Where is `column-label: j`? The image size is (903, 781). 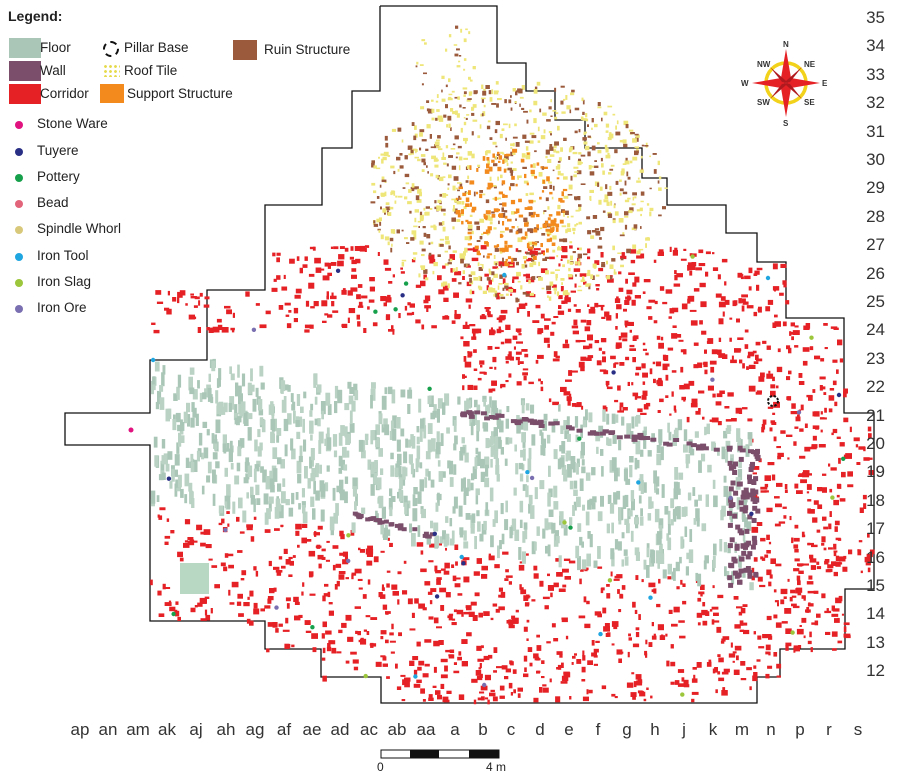 column-label: j is located at coordinates (684, 729).